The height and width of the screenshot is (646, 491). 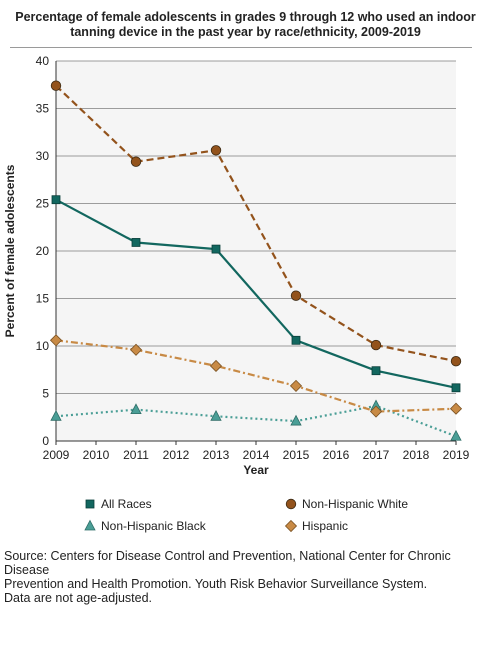 I want to click on legend-item-non-hispanic-white: Non-Hispanic White, so click(x=346, y=504).